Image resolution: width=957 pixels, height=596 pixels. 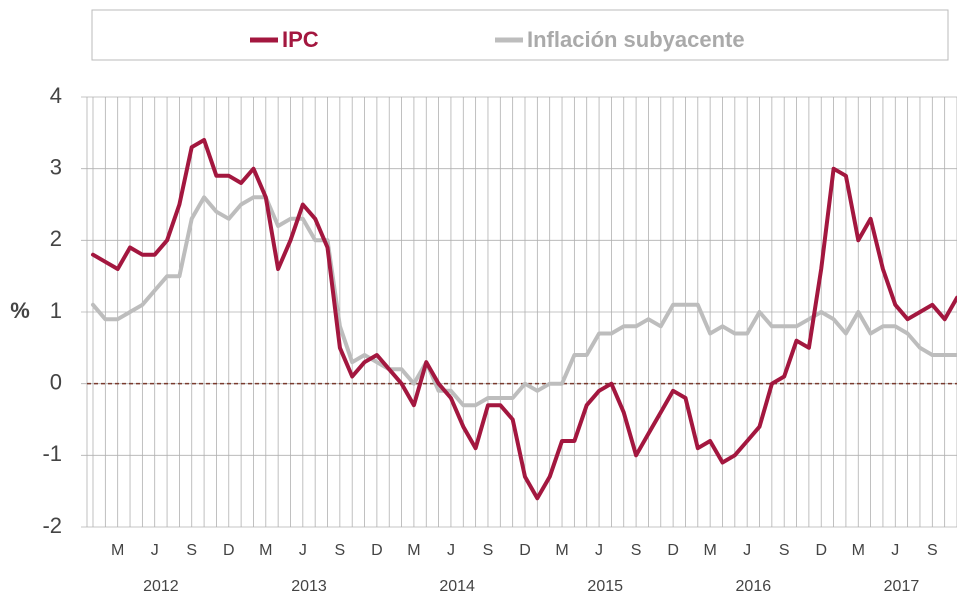 What do you see at coordinates (636, 39) in the screenshot?
I see `legend-label: Inflación subyacente` at bounding box center [636, 39].